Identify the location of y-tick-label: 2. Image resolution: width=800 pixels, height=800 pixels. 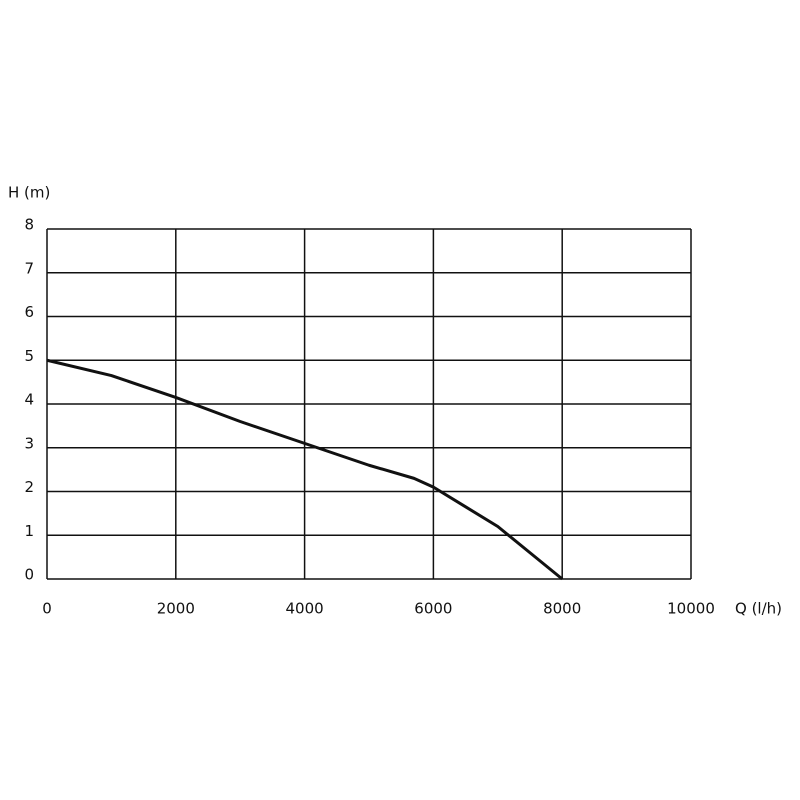
(29, 487).